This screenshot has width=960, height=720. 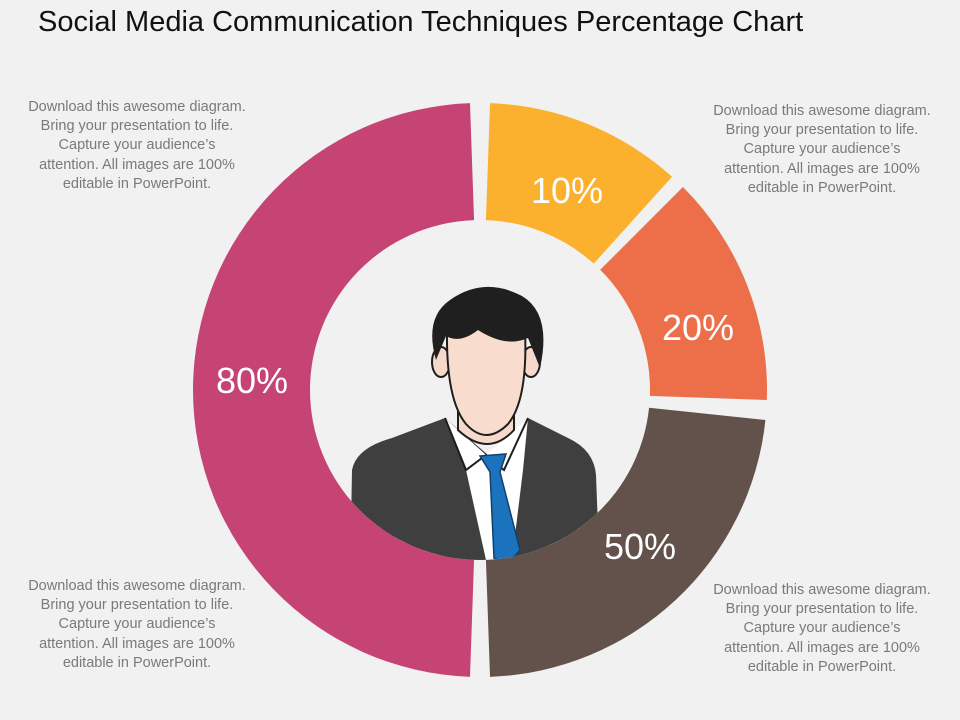 I want to click on segment-label-50: 50%, so click(x=640, y=546).